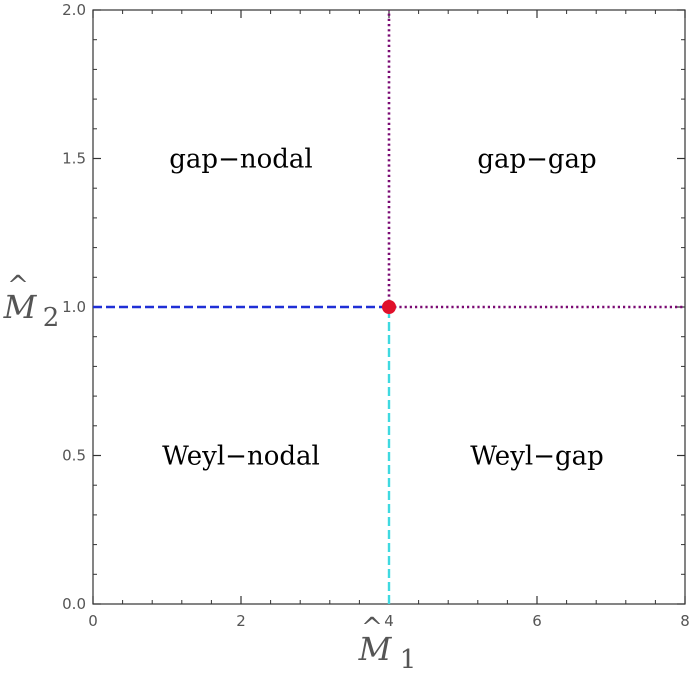  I want to click on x-axis-label: M ^ 1, so click(387, 644).